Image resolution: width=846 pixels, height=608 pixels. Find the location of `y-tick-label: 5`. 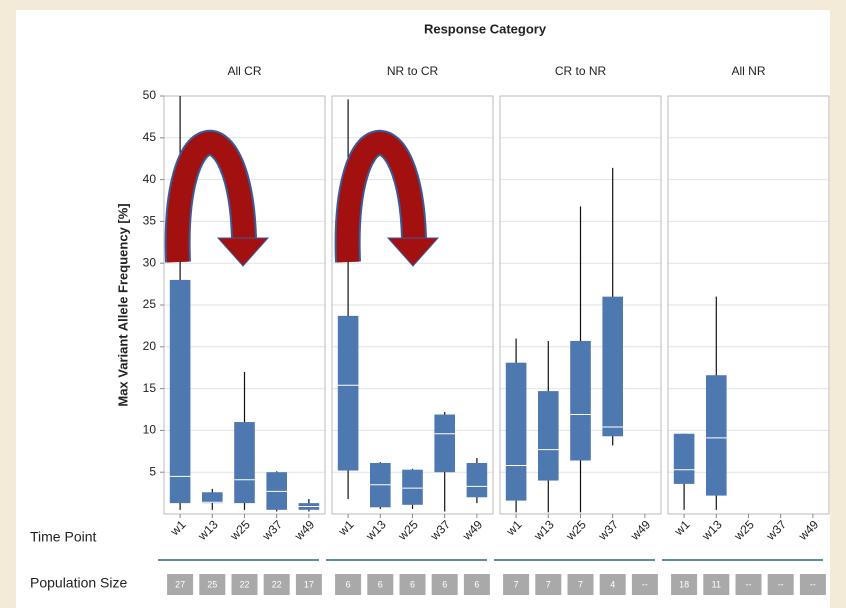

y-tick-label: 5 is located at coordinates (152, 471).